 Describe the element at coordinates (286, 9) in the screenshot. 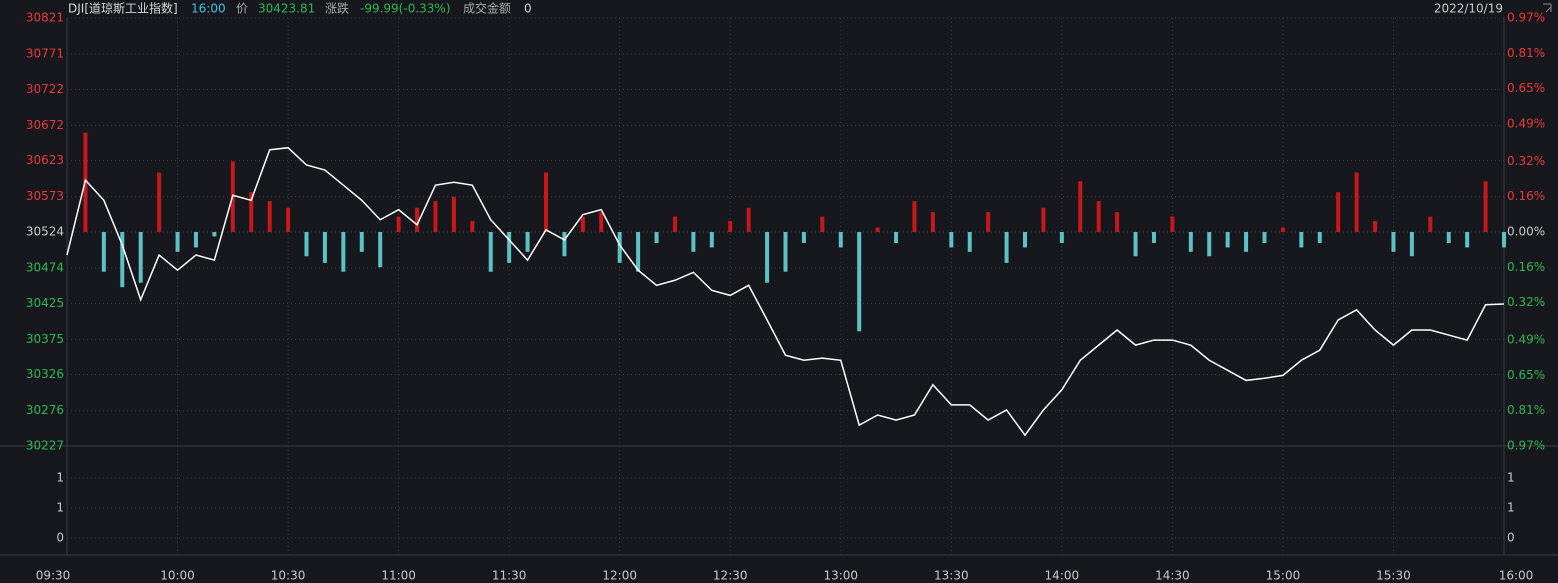

I see `price: 30423.81` at that location.